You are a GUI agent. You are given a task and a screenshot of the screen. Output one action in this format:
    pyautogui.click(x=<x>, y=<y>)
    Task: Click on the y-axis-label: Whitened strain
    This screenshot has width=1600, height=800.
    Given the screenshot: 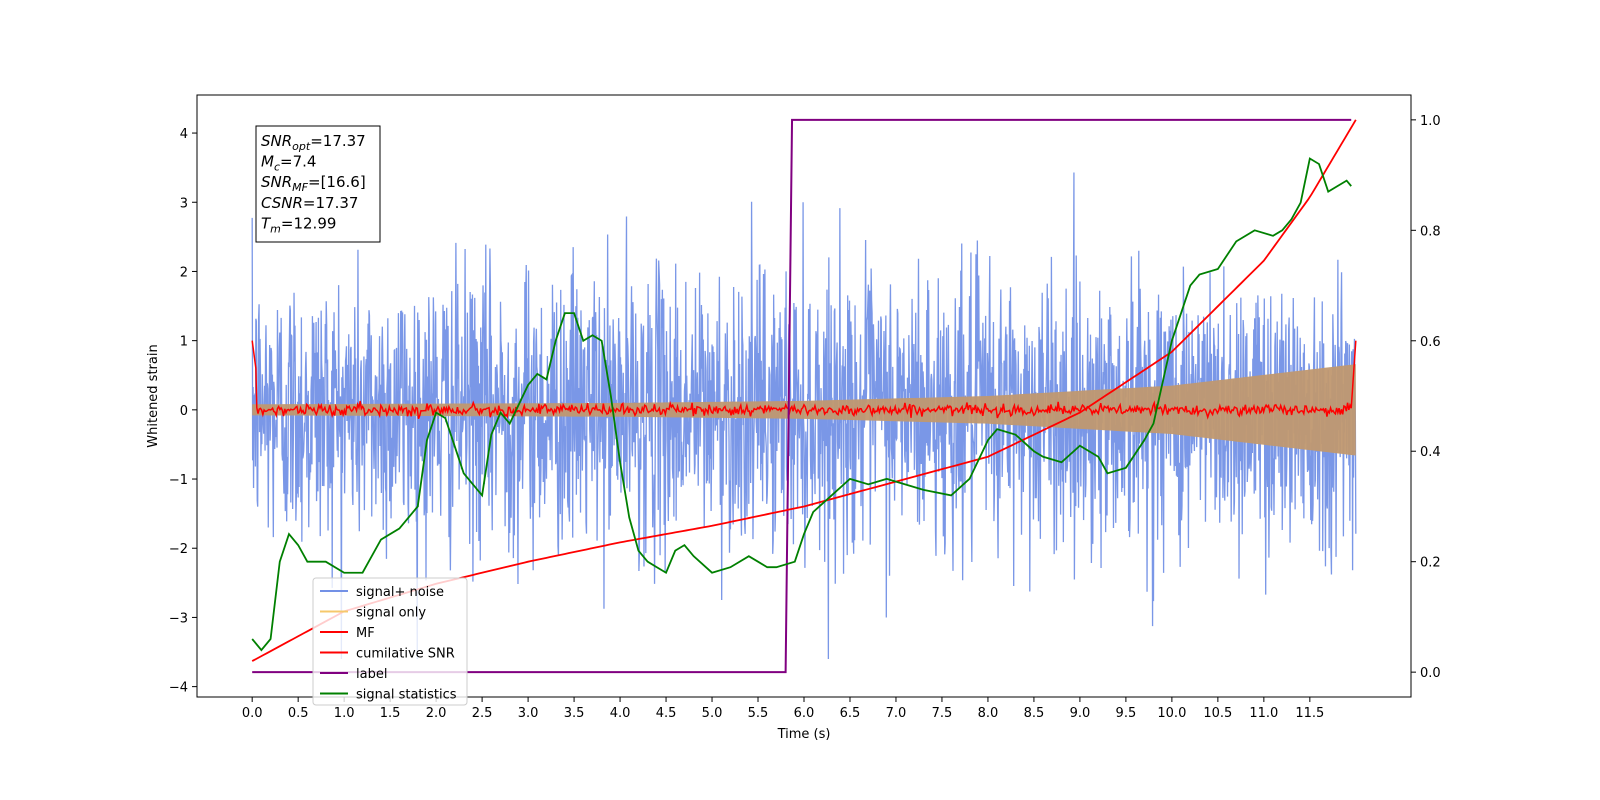 What is the action you would take?
    pyautogui.click(x=153, y=395)
    